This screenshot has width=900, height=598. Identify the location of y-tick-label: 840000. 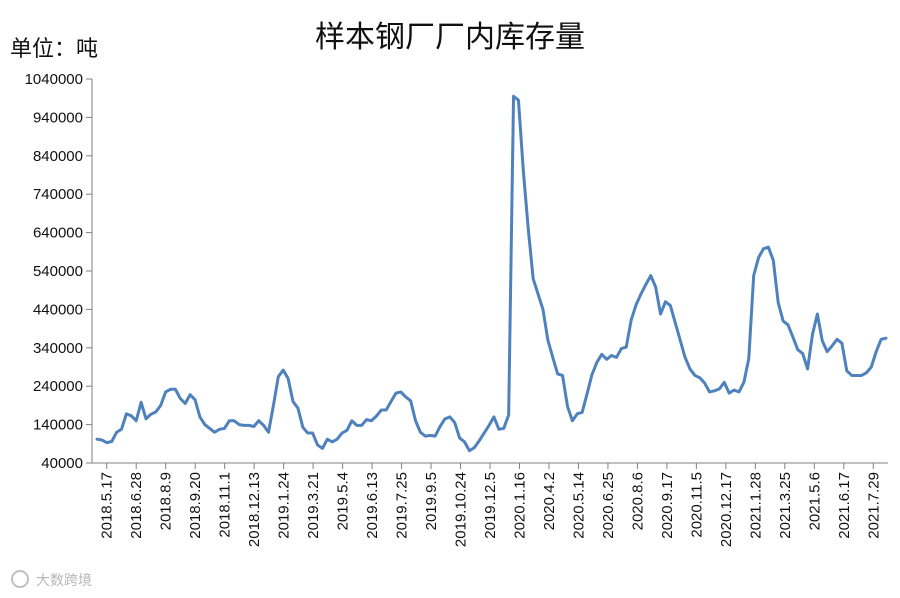
(58, 156).